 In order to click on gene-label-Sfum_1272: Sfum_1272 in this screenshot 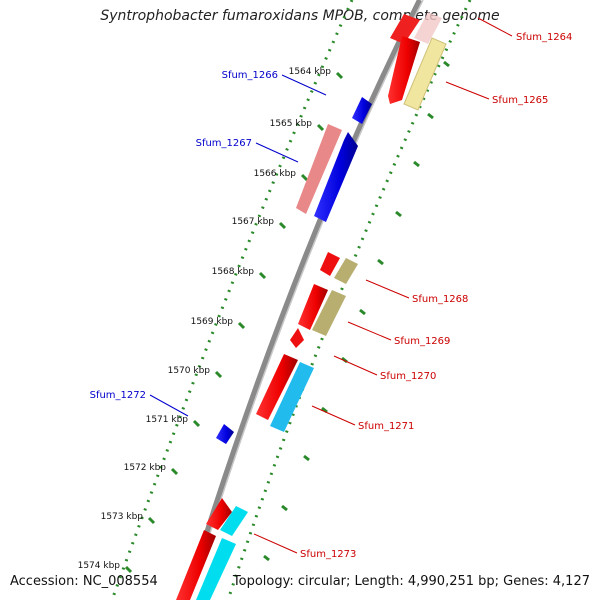, I will do `click(118, 395)`.